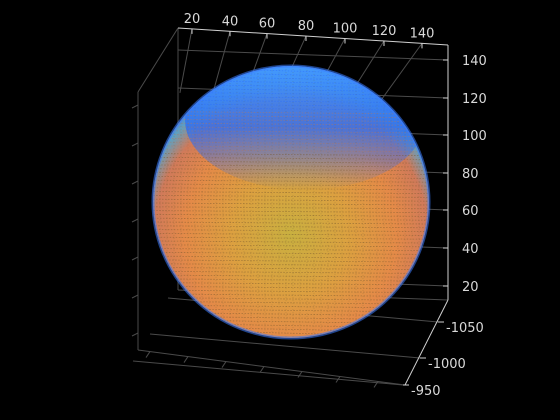 The image size is (560, 420). What do you see at coordinates (474, 99) in the screenshot?
I see `z-tick-label: 120` at bounding box center [474, 99].